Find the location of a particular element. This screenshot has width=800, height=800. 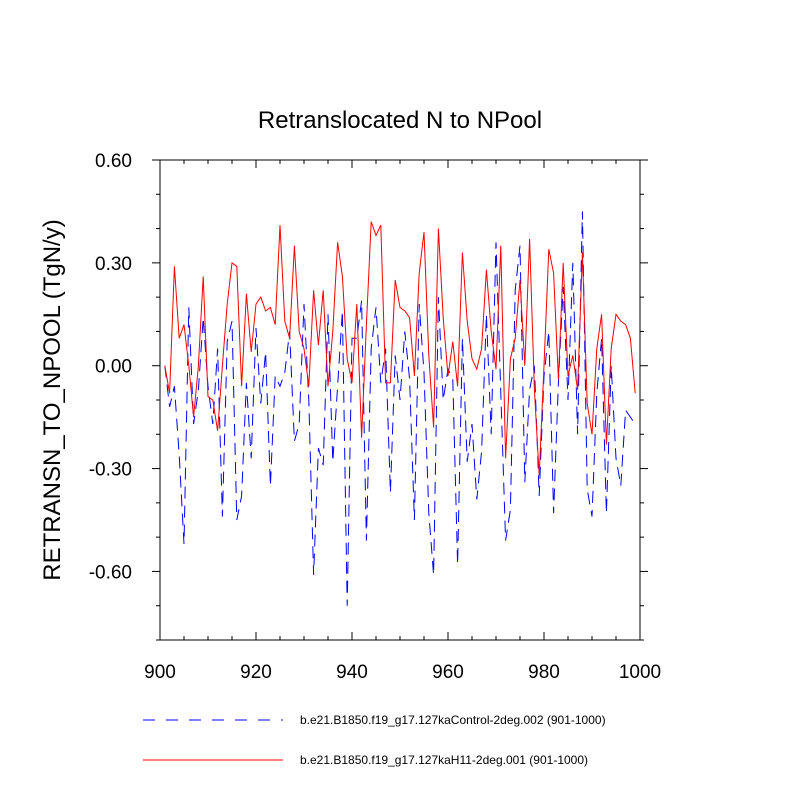

x-tick-label: 980 is located at coordinates (544, 672).